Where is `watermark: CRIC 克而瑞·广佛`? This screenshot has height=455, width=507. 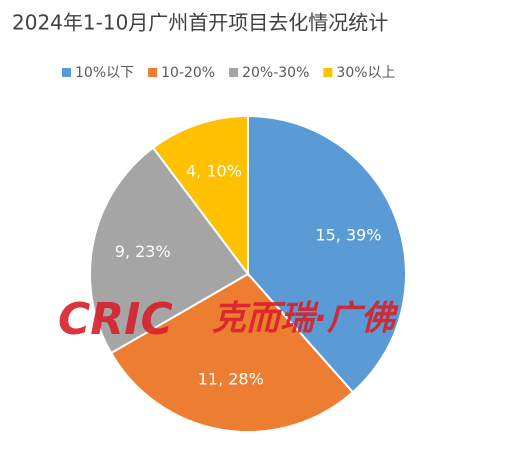 watermark: CRIC 克而瑞·广佛 is located at coordinates (228, 319).